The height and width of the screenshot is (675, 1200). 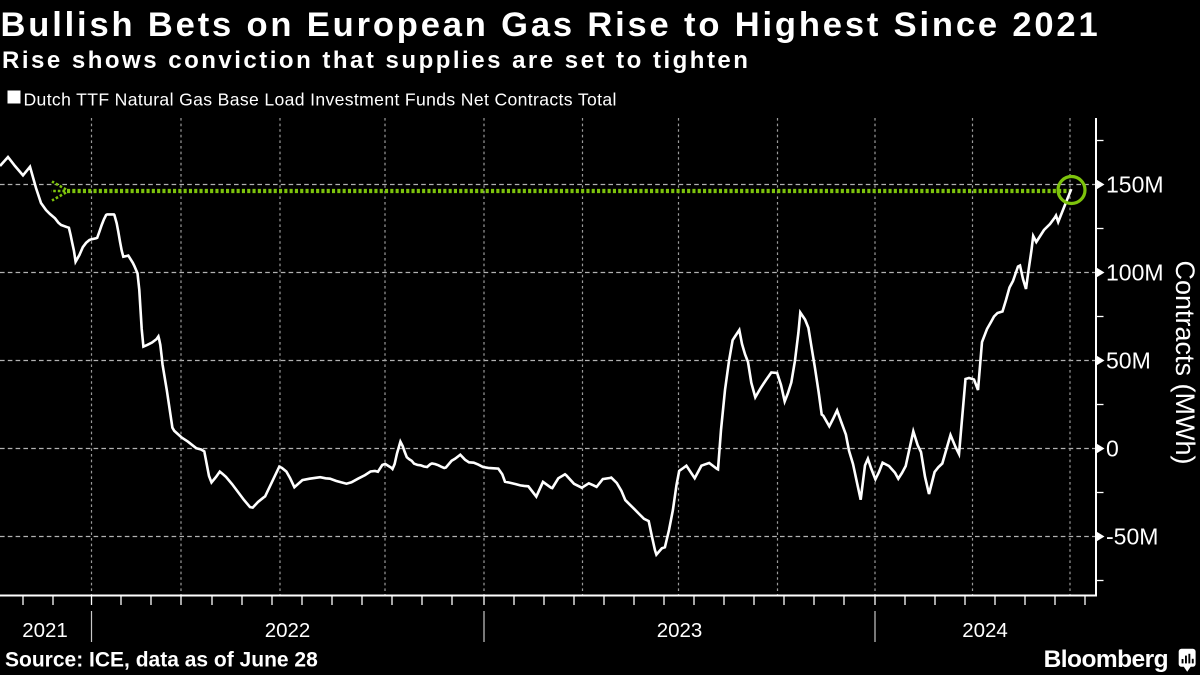 I want to click on svg-text: Bloomberg, so click(x=1106, y=659).